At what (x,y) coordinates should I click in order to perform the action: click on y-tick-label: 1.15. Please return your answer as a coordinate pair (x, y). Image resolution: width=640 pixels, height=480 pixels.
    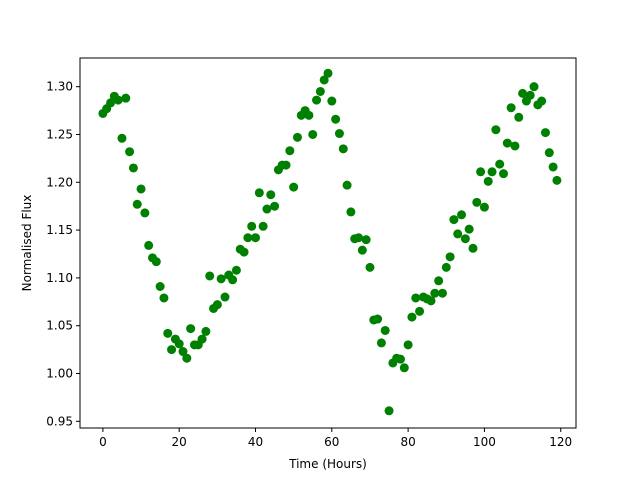
    Looking at the image, I should click on (59, 230).